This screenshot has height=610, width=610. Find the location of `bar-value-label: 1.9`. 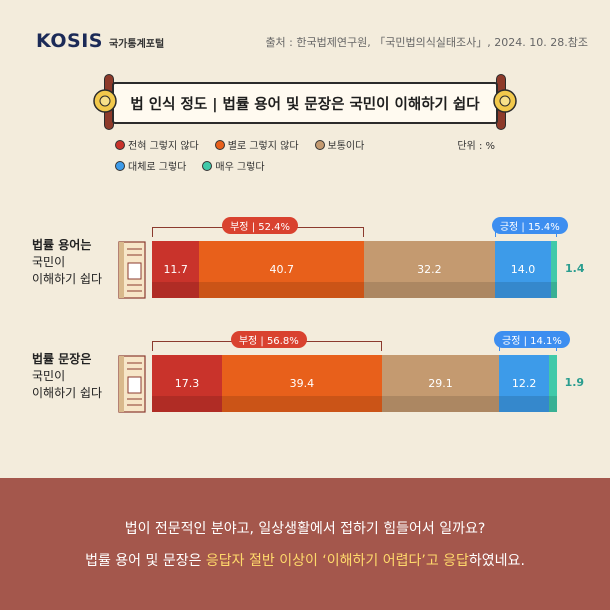

bar-value-label: 1.9 is located at coordinates (574, 382).